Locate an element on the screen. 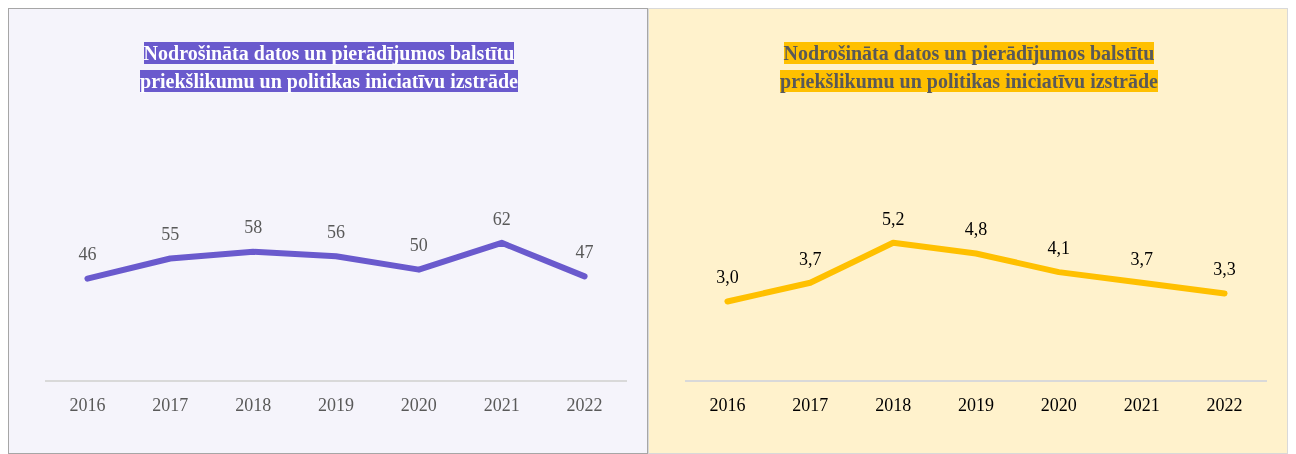  data-label: 5,2 is located at coordinates (893, 218).